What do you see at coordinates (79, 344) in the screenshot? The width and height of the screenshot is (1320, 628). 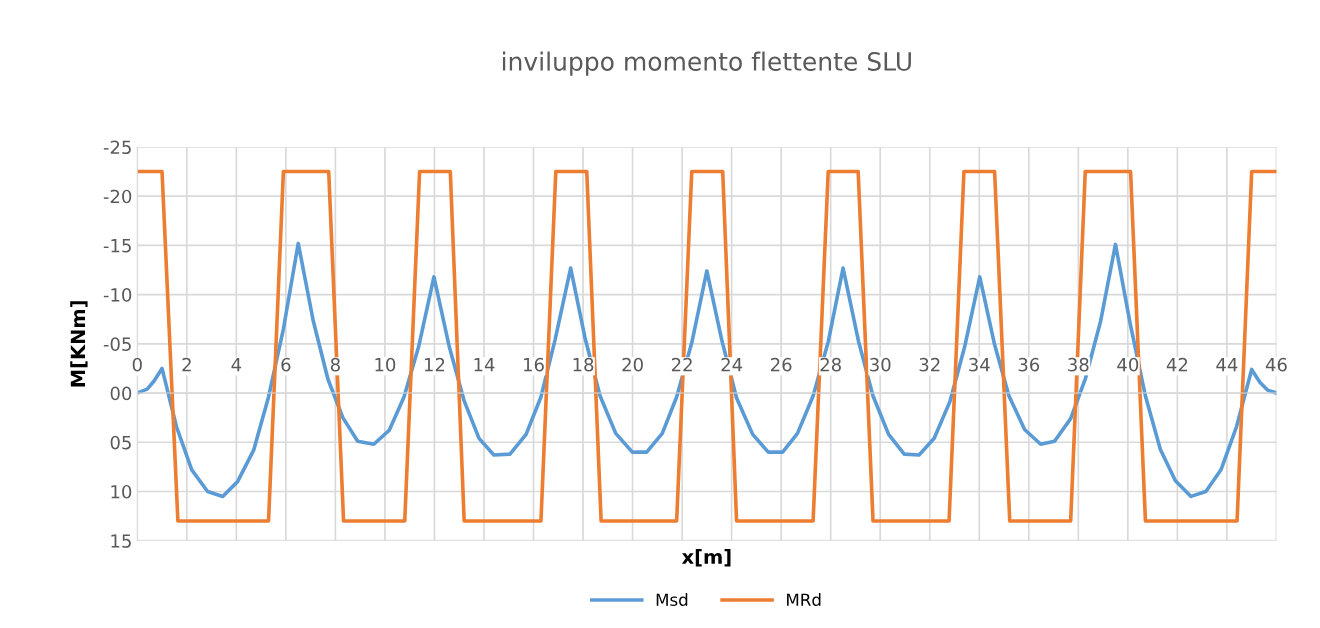 I see `y-axis-title: M[KNm]` at bounding box center [79, 344].